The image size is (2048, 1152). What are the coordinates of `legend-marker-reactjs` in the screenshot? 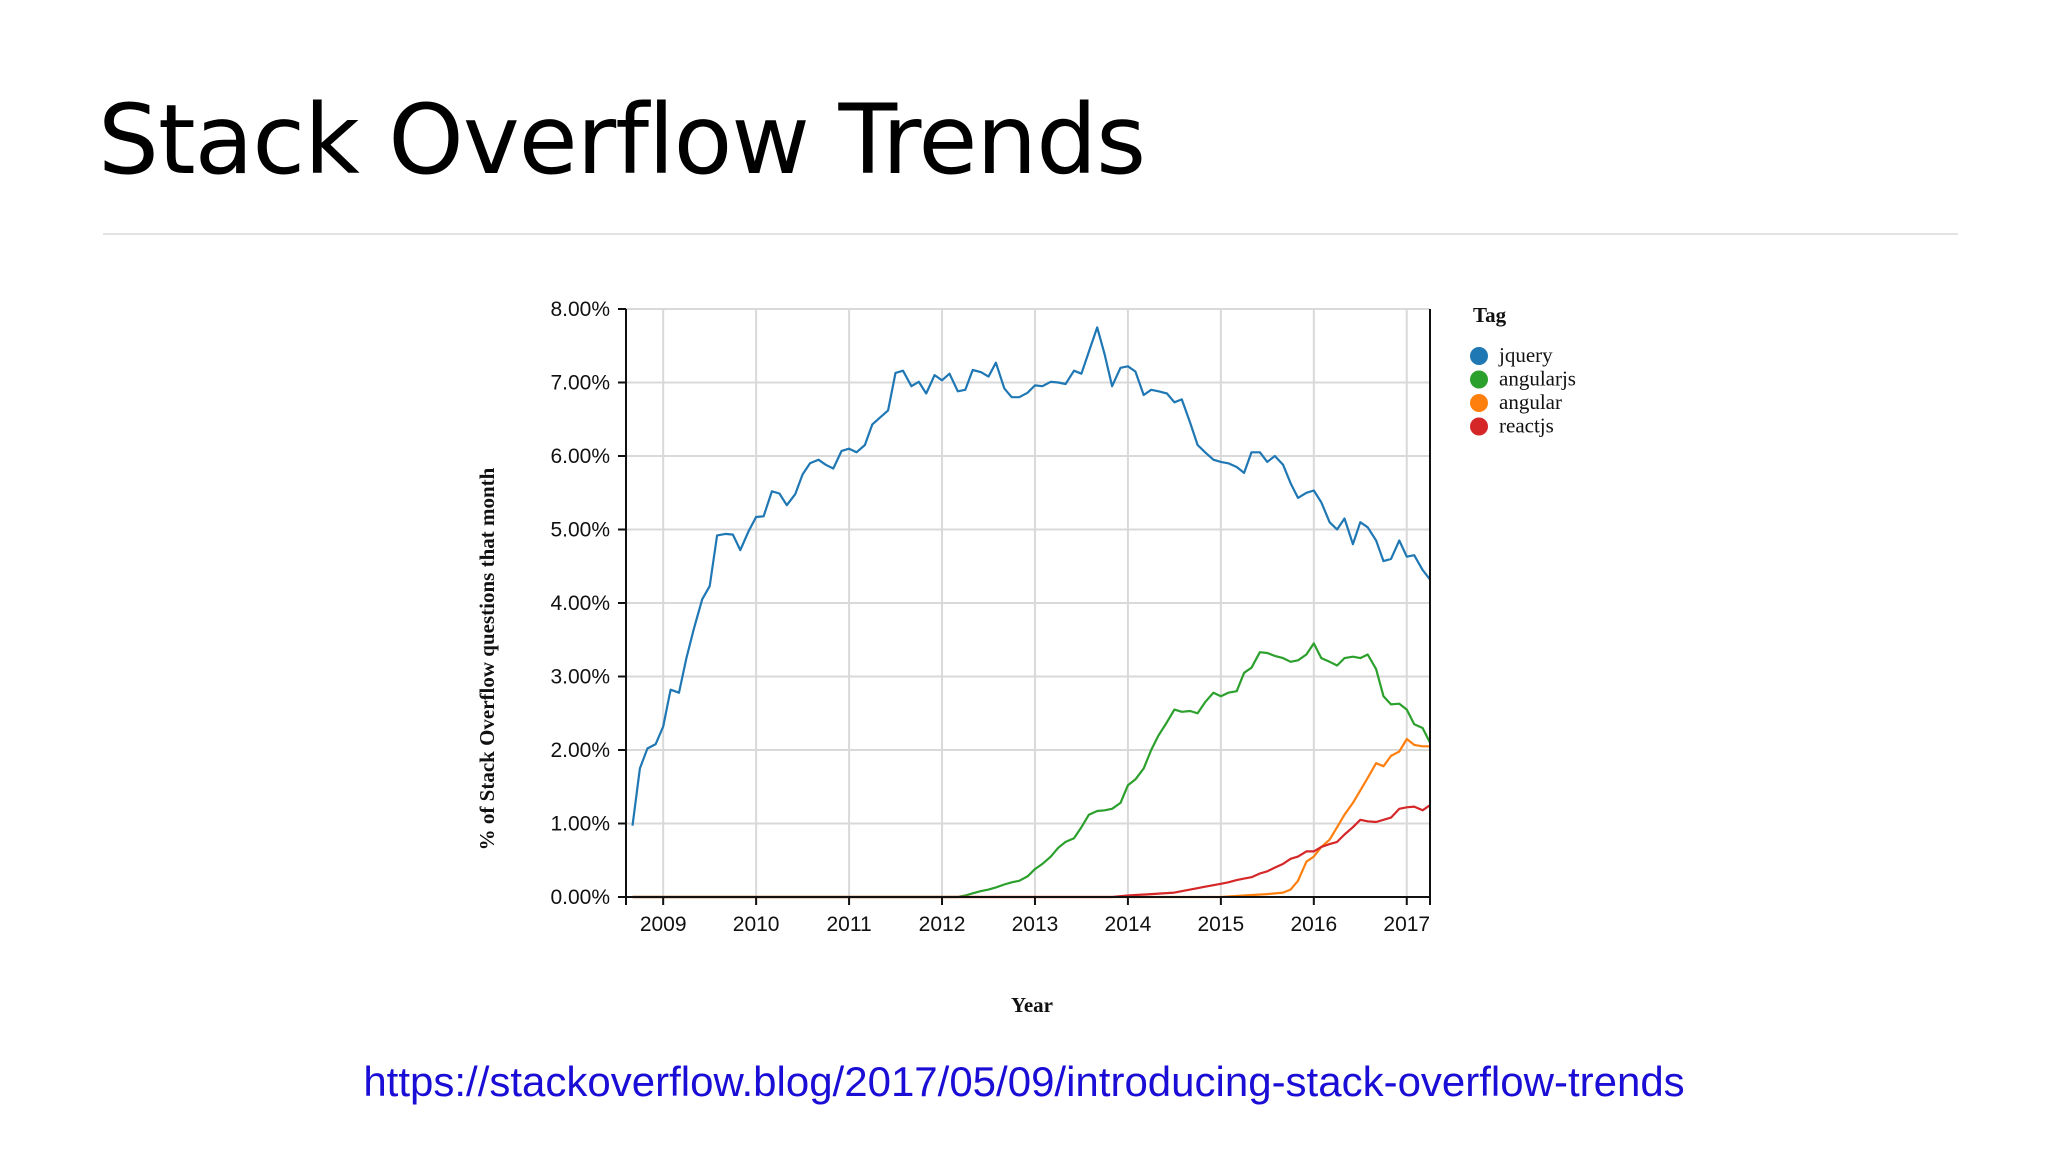 It's located at (1479, 426).